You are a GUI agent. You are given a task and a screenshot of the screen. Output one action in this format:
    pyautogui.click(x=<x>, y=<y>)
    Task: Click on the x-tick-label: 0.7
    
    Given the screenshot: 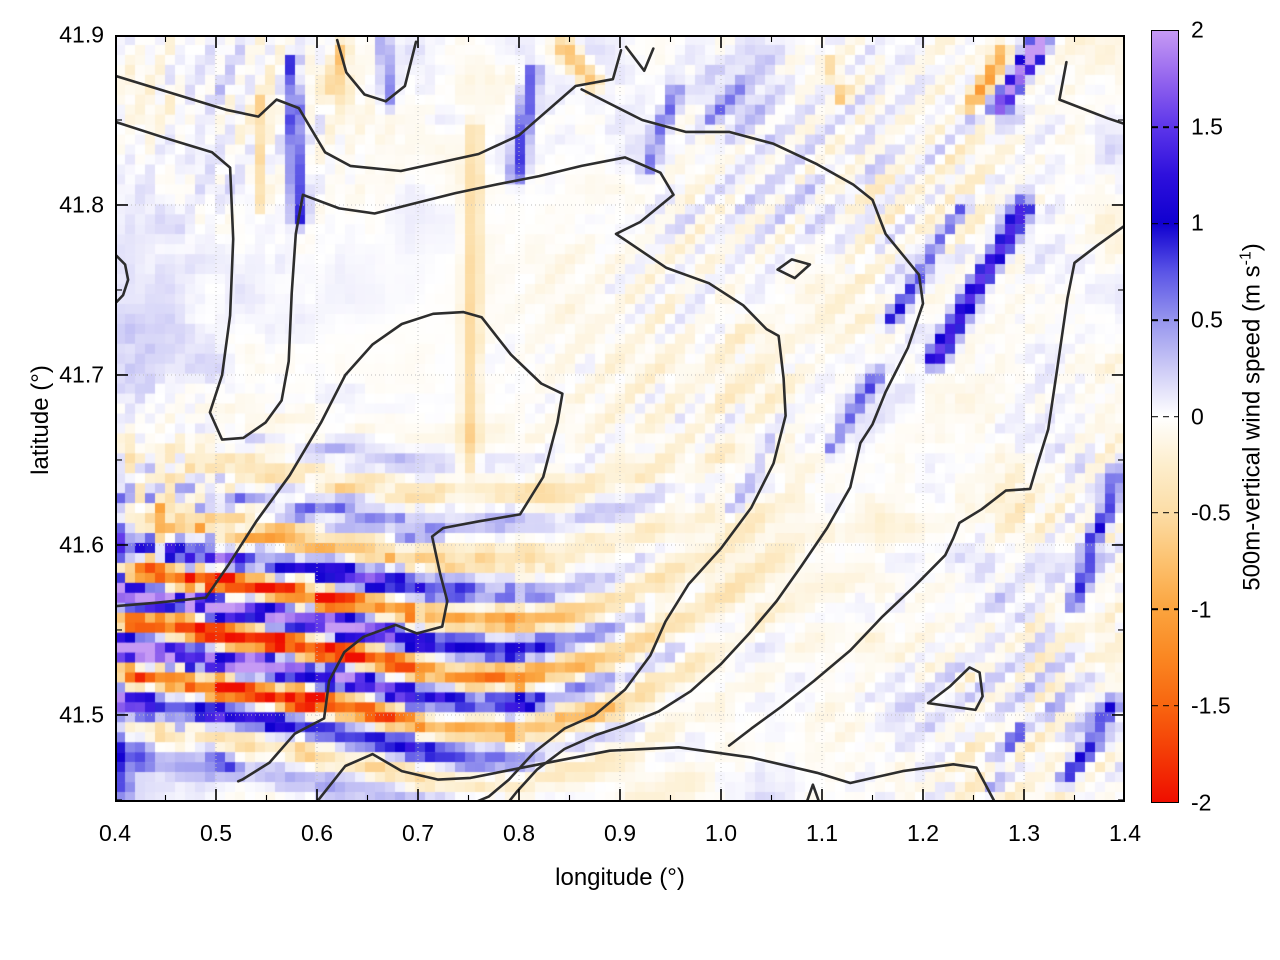 What is the action you would take?
    pyautogui.click(x=418, y=833)
    